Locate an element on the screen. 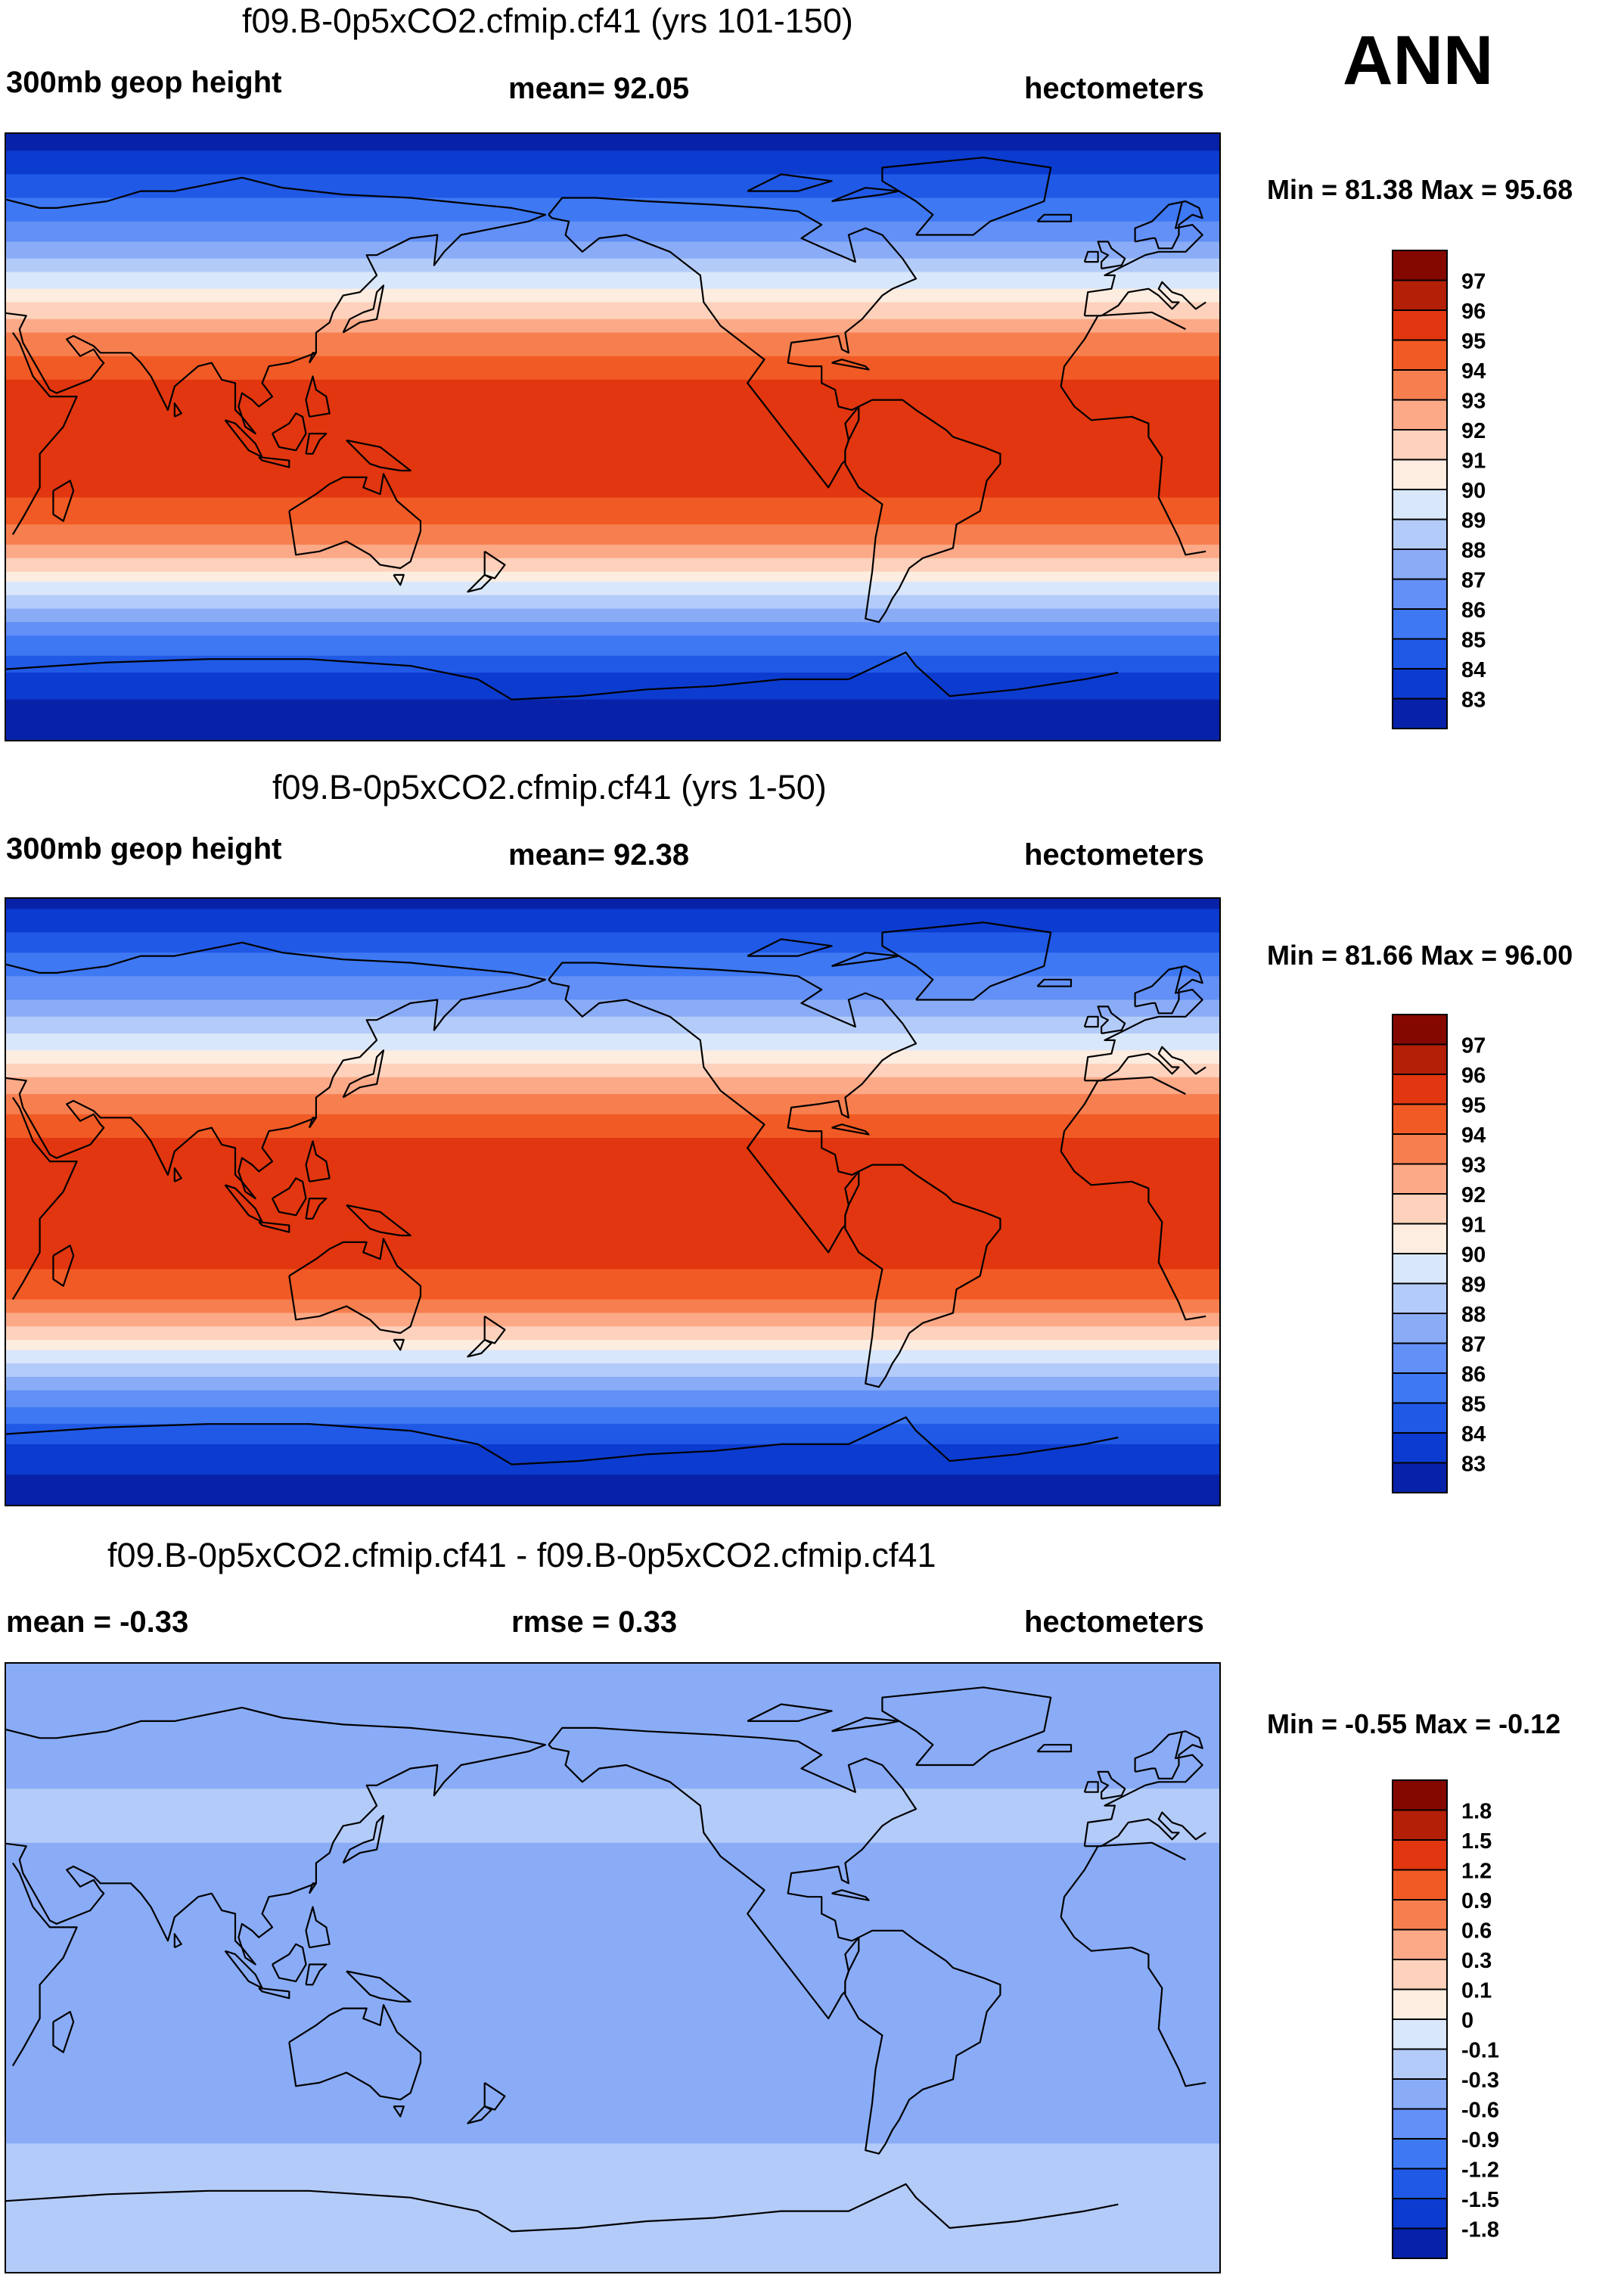 This screenshot has width=1624, height=2278. panel1-units-label: hectometers is located at coordinates (1114, 88).